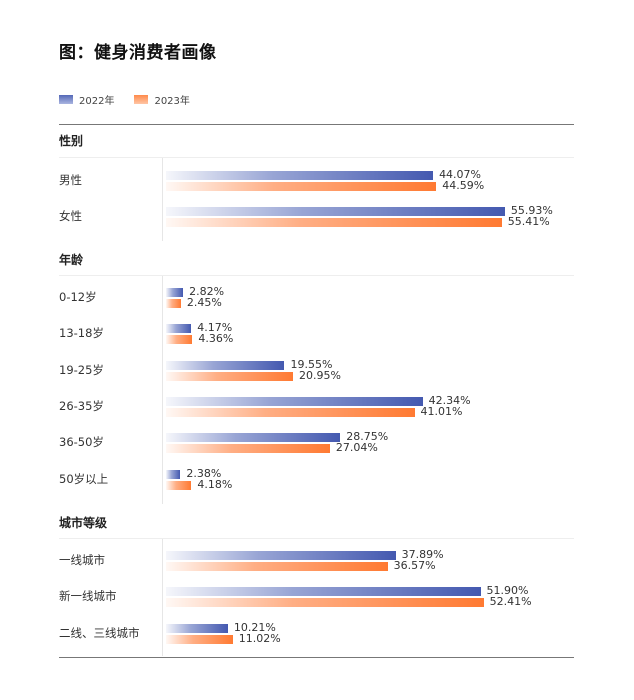  I want to click on legend-item-2023: 2023年, so click(162, 99).